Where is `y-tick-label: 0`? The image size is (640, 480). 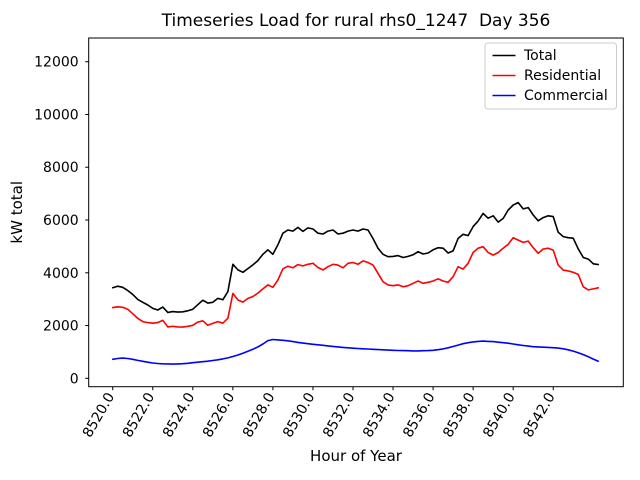 y-tick-label: 0 is located at coordinates (74, 379).